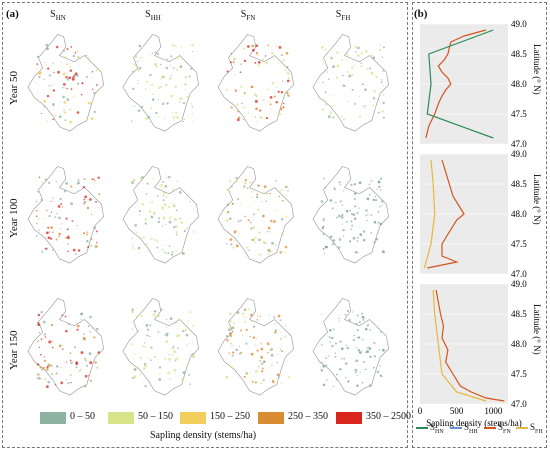 Image resolution: width=550 pixels, height=451 pixels. I want to click on legend-title: Sapling density (stems/ha), so click(203, 435).